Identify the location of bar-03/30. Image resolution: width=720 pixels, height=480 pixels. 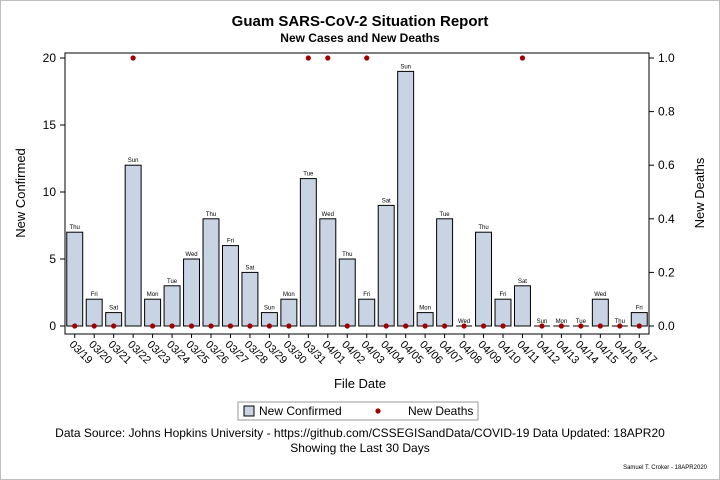
(289, 312).